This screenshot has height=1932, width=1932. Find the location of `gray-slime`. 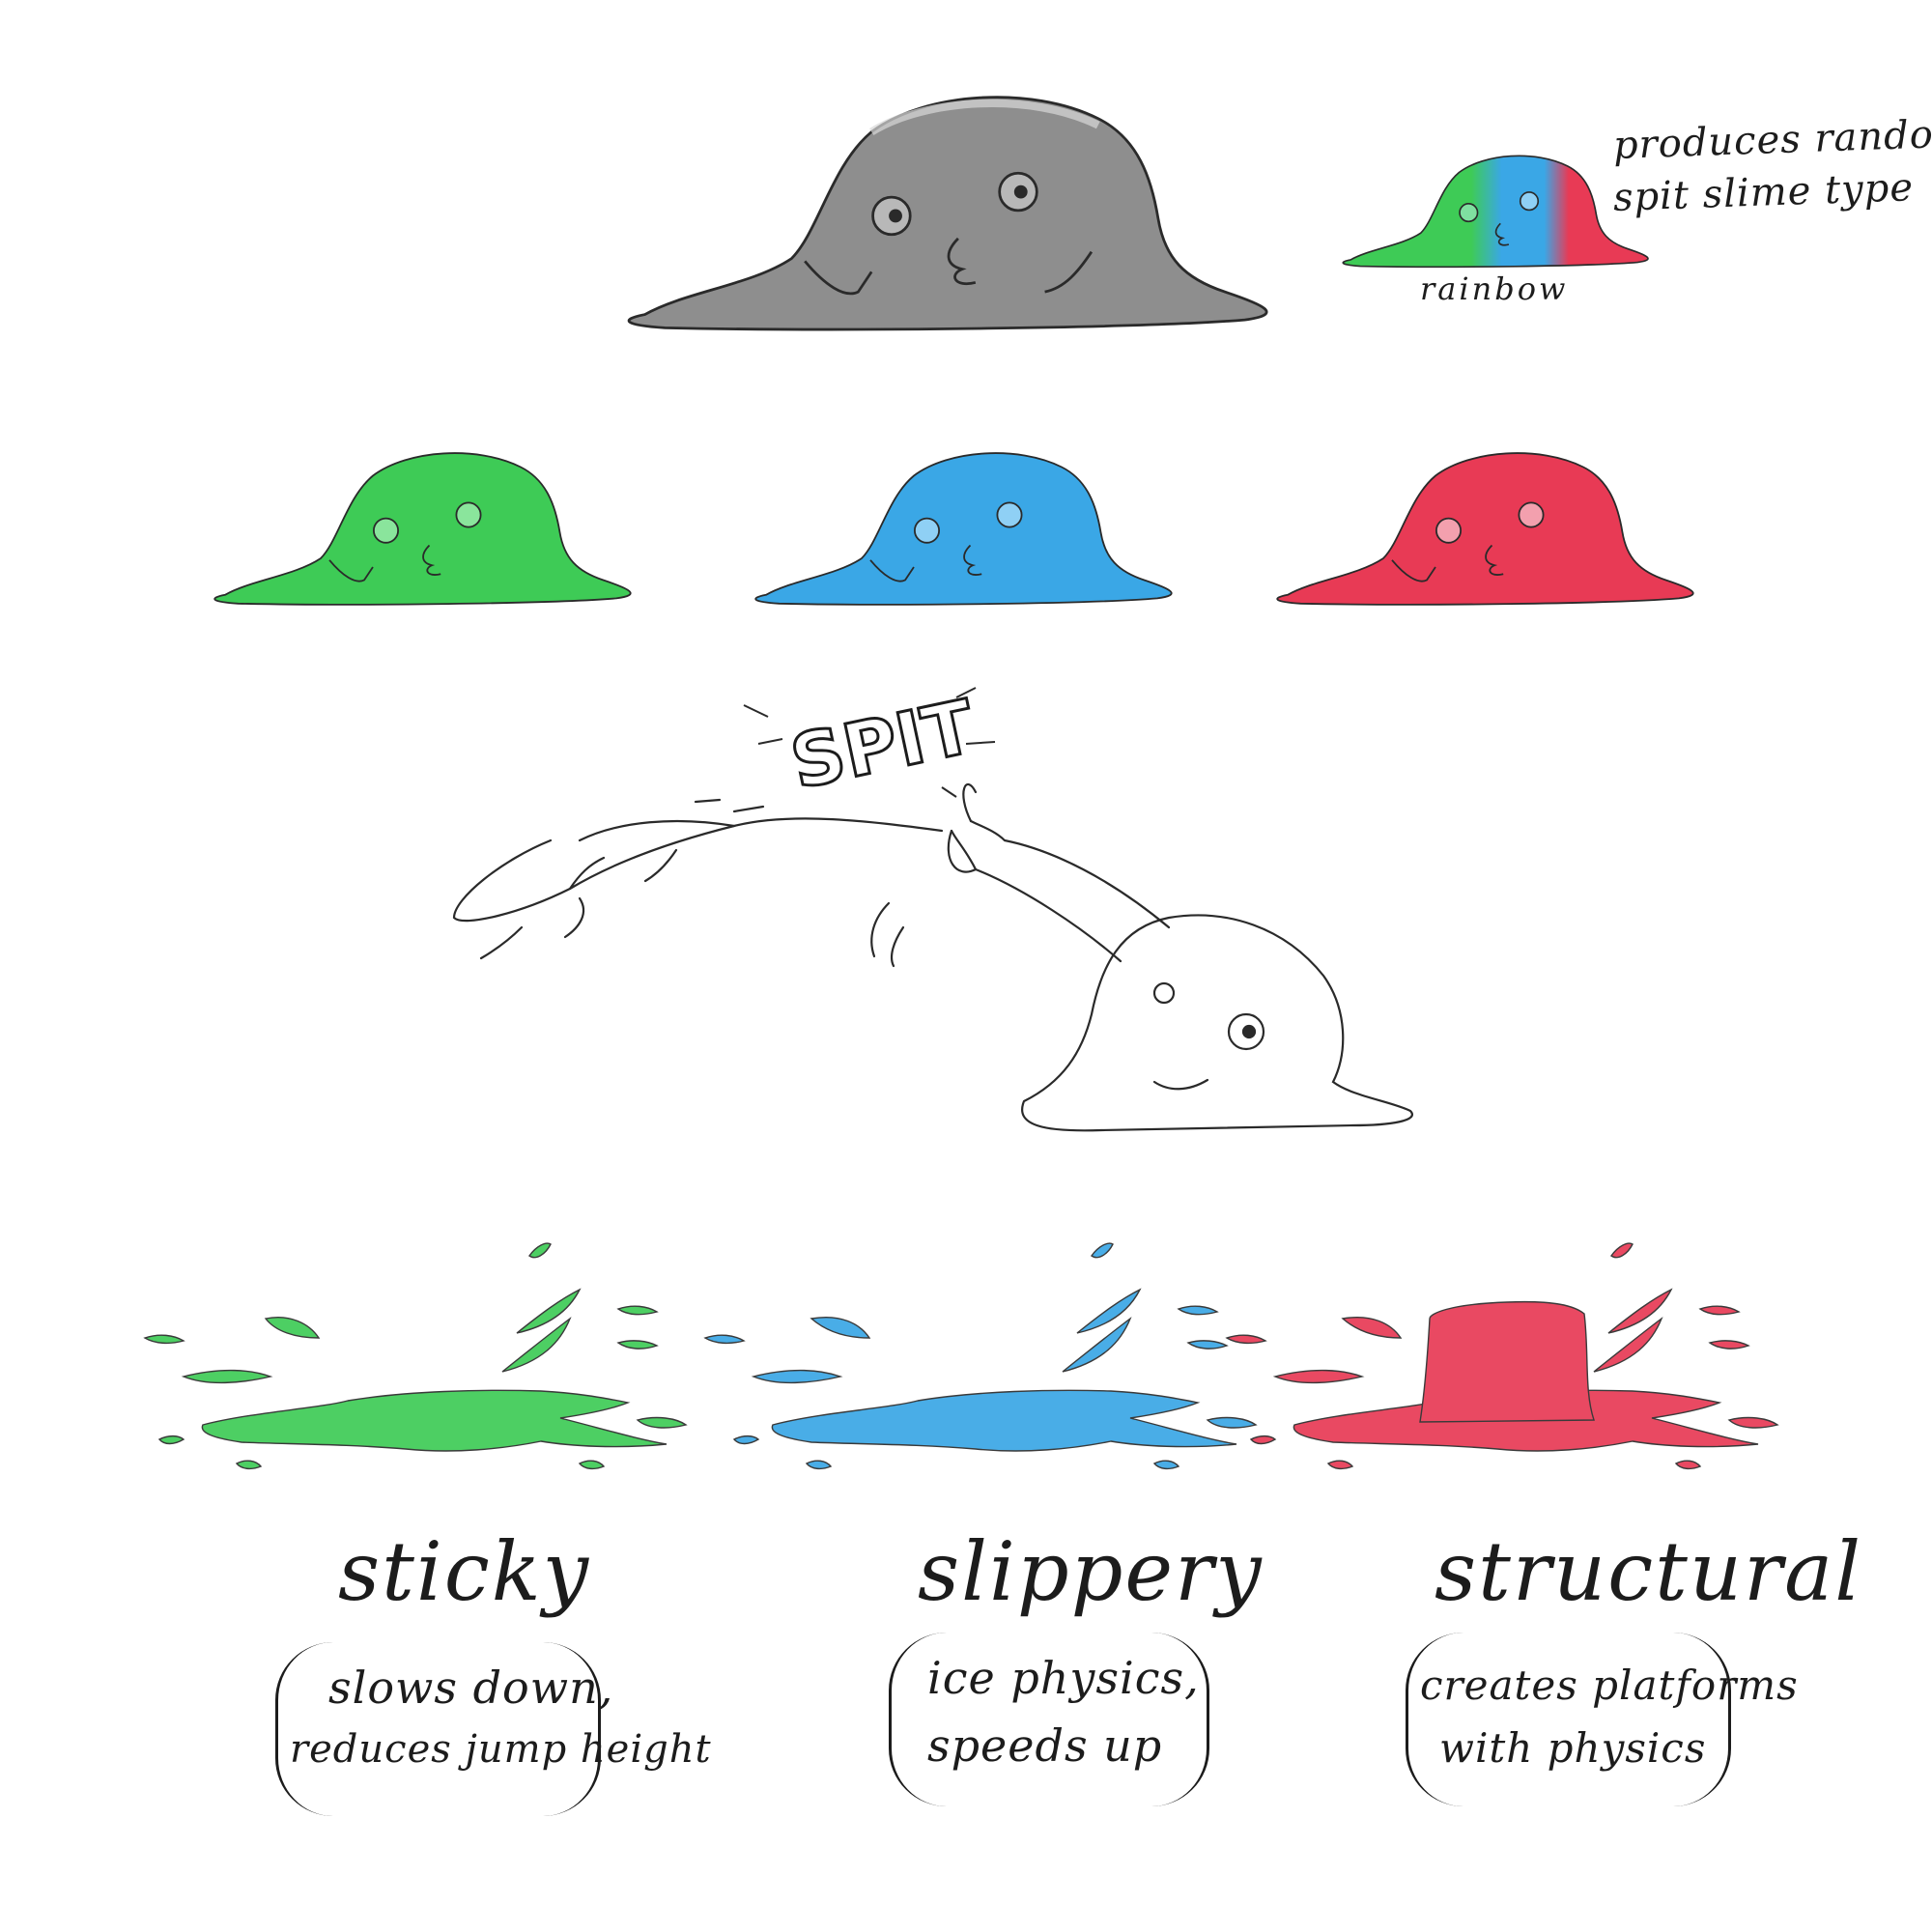

gray-slime is located at coordinates (947, 213).